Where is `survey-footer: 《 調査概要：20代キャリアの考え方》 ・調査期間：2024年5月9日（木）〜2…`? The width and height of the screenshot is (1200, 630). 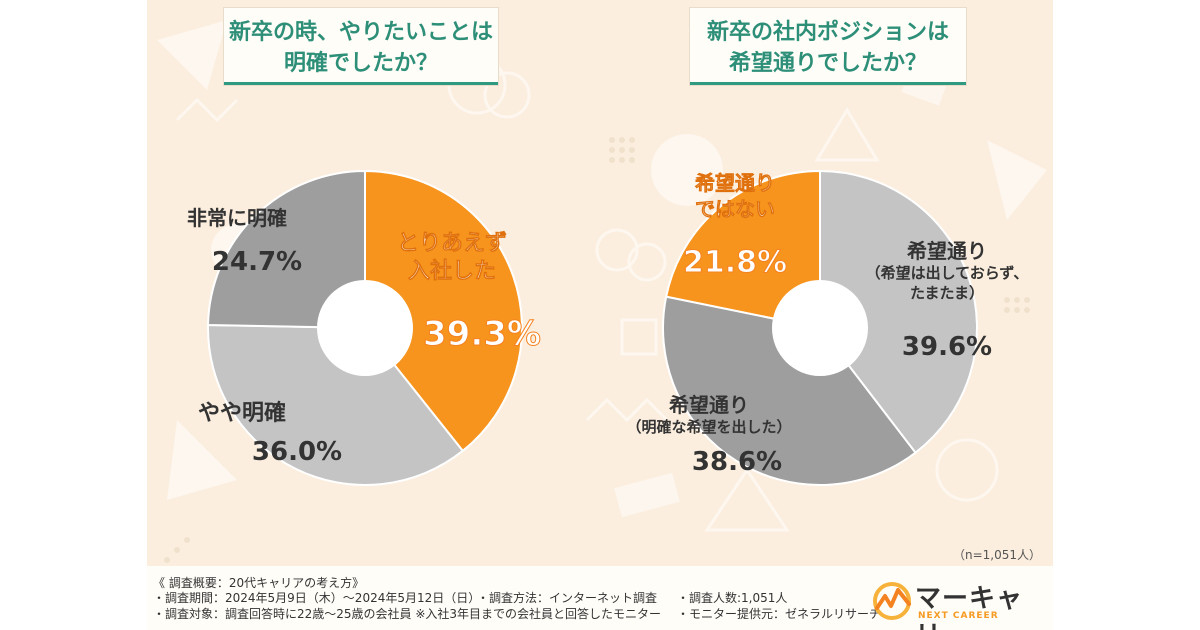
survey-footer: 《 調査概要：20代キャリアの考え方》 ・調査期間：2024年5月9日（木）〜2… is located at coordinates (600, 598).